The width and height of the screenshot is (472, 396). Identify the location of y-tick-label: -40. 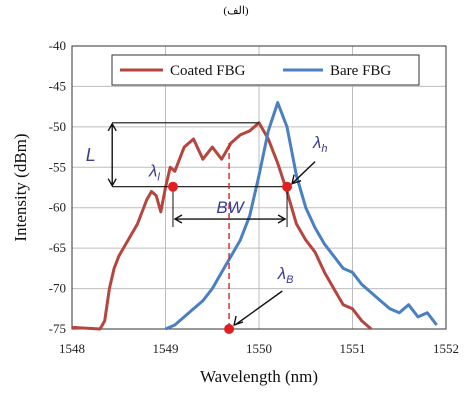
(57, 45).